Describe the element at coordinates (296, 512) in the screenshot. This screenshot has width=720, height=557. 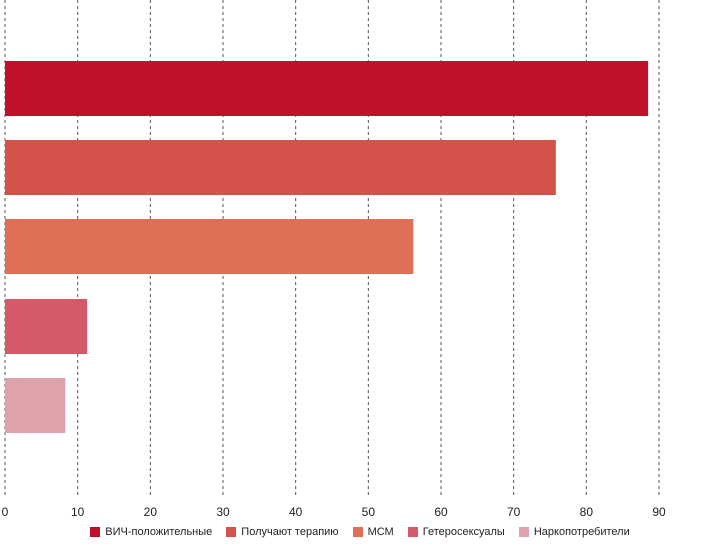
I see `x-tick-label-40: 40` at that location.